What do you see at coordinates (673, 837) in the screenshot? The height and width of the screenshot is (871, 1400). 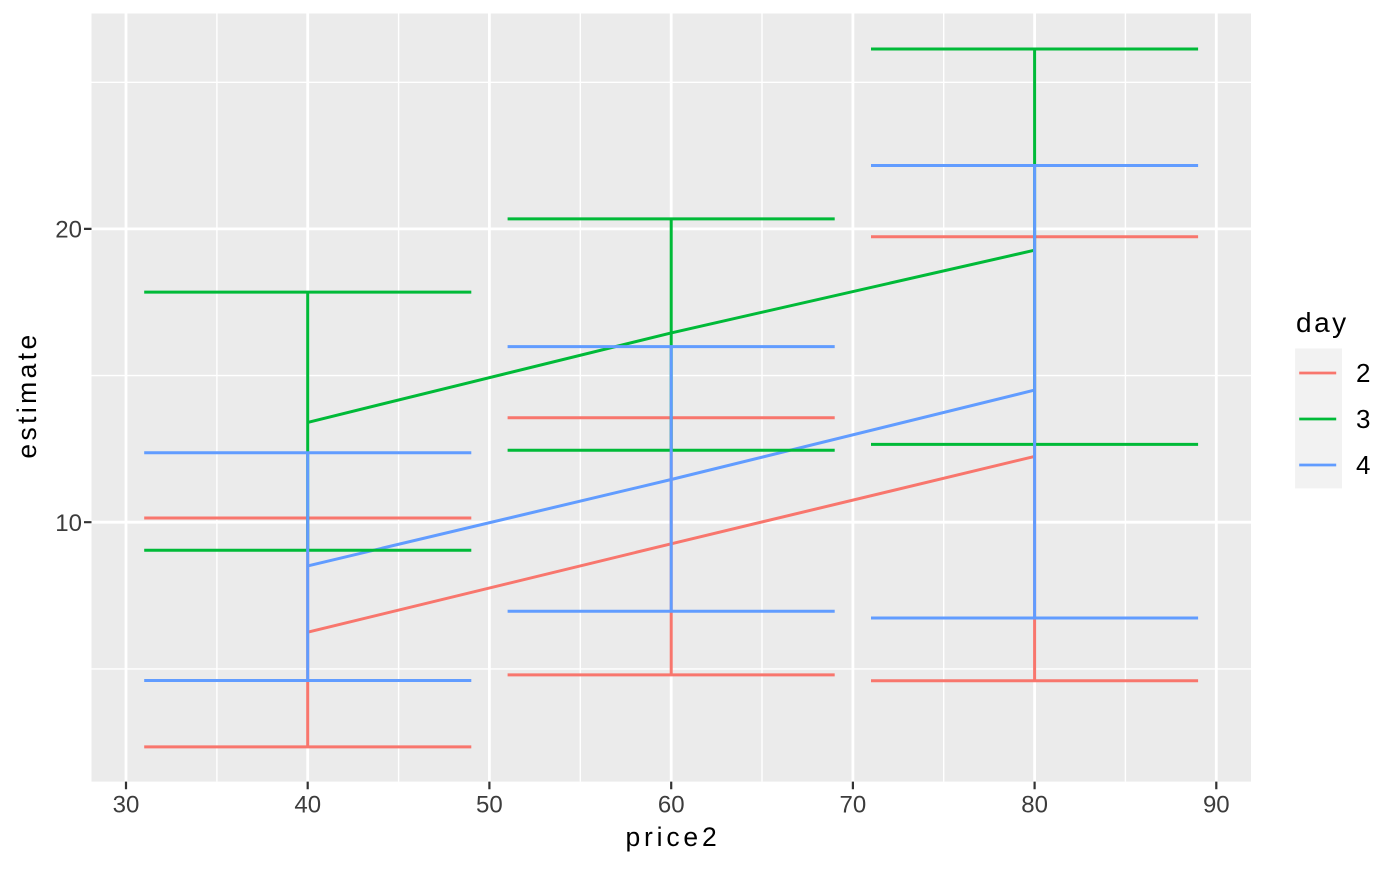 I see `svg-text: price2` at bounding box center [673, 837].